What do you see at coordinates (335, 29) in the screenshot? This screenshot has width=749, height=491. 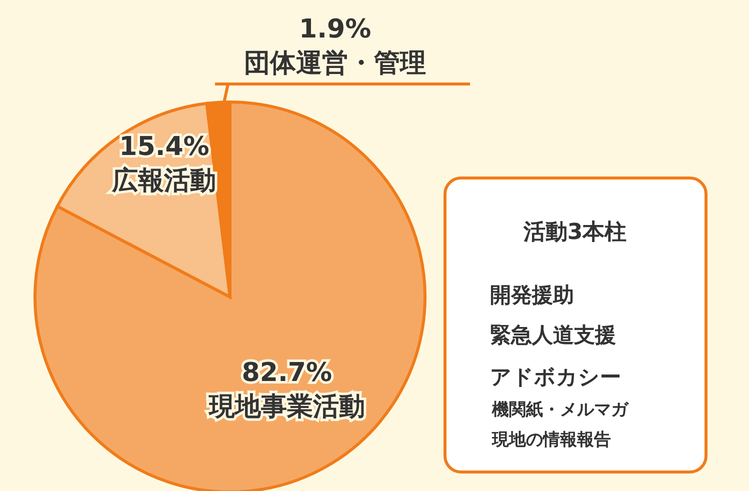 I see `data-label: 1.9%` at bounding box center [335, 29].